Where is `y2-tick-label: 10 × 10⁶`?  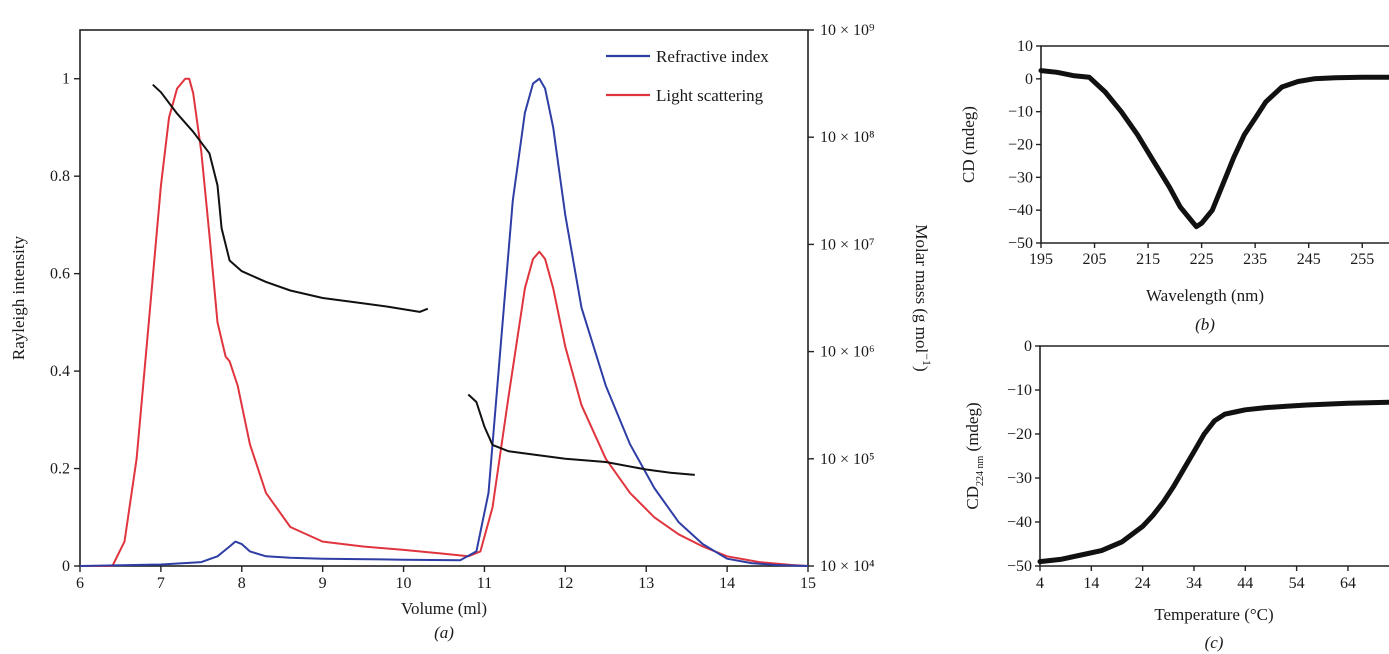 y2-tick-label: 10 × 10⁶ is located at coordinates (847, 352).